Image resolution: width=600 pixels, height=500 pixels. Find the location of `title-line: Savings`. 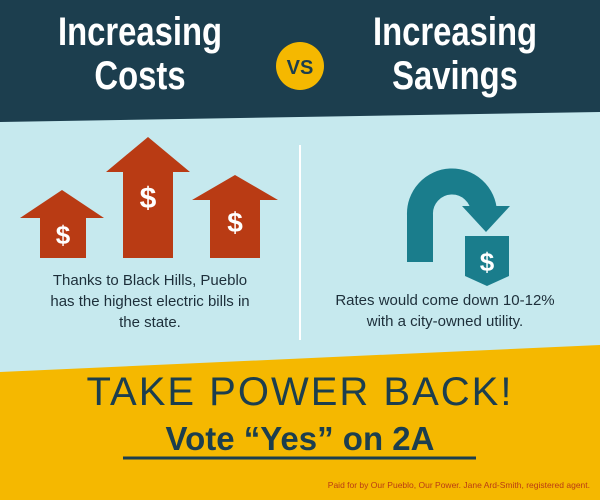

title-line: Savings is located at coordinates (455, 76).